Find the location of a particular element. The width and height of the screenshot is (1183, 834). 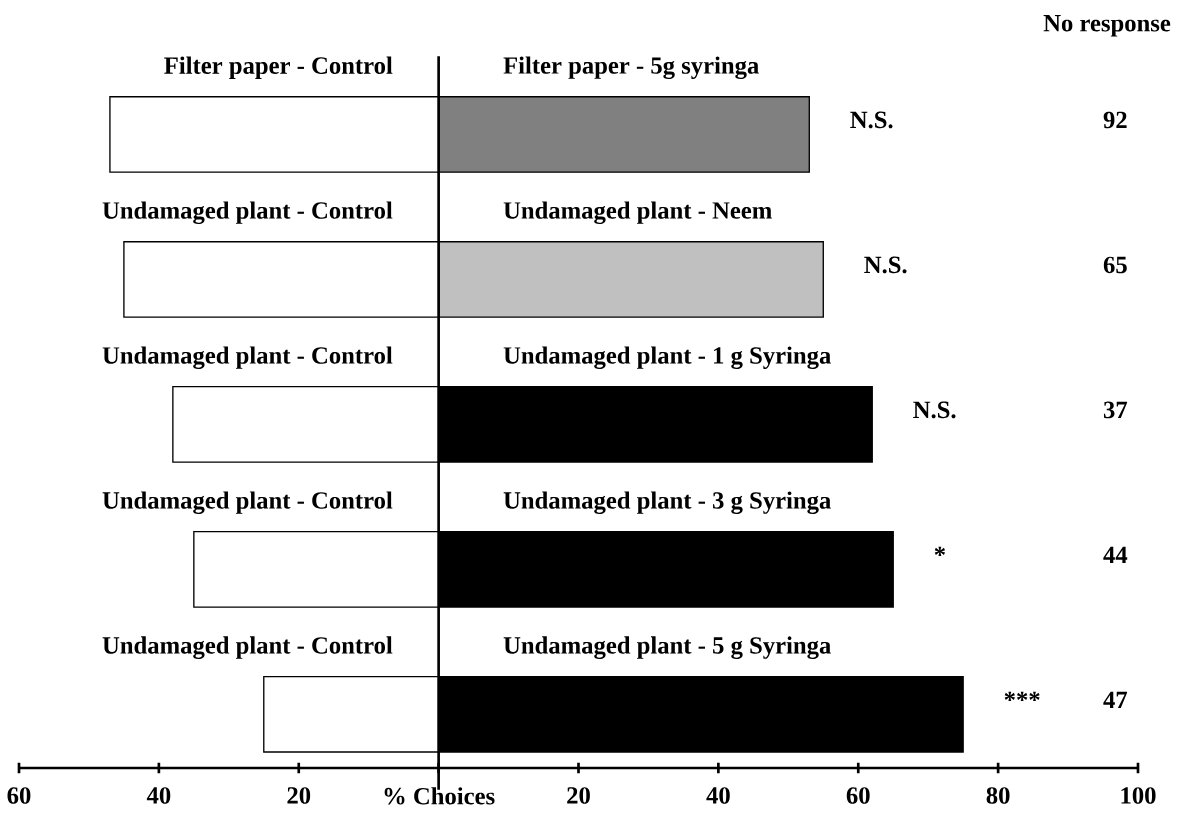

y-tick-label: Undamaged plant - Neem is located at coordinates (637, 213).